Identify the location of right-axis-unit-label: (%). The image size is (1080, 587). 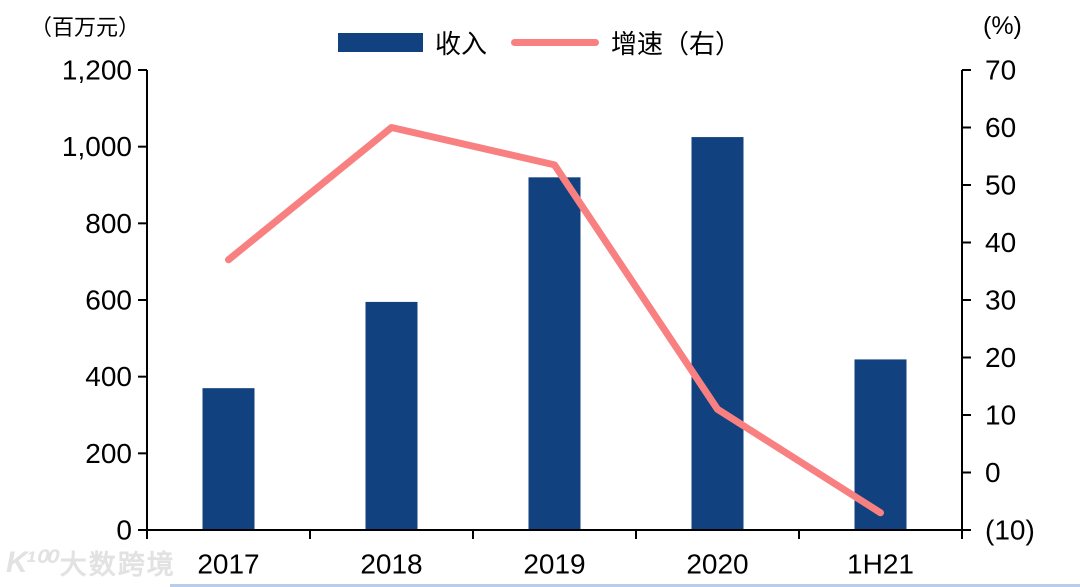
(1002, 26).